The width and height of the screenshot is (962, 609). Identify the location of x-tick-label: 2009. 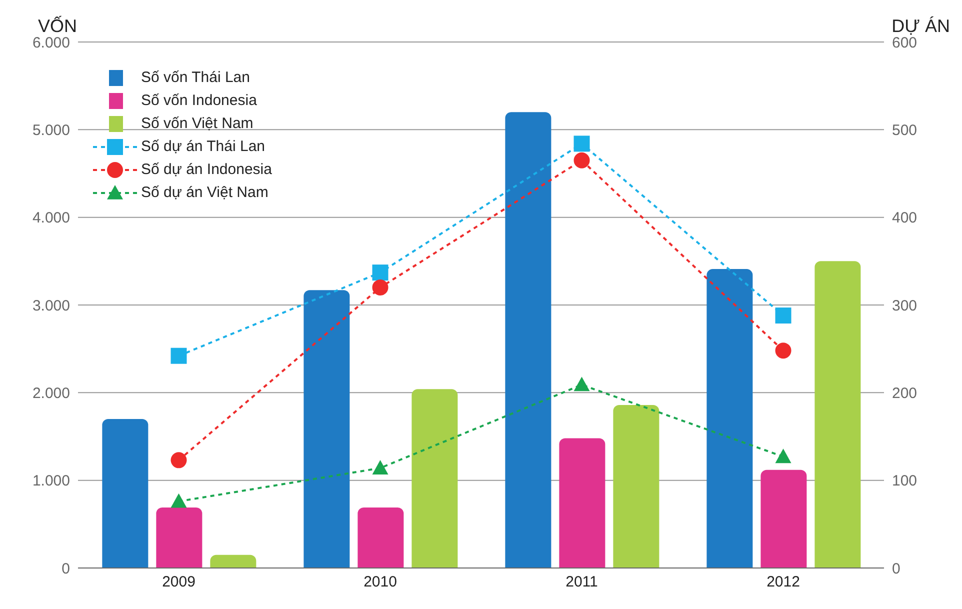
(179, 582).